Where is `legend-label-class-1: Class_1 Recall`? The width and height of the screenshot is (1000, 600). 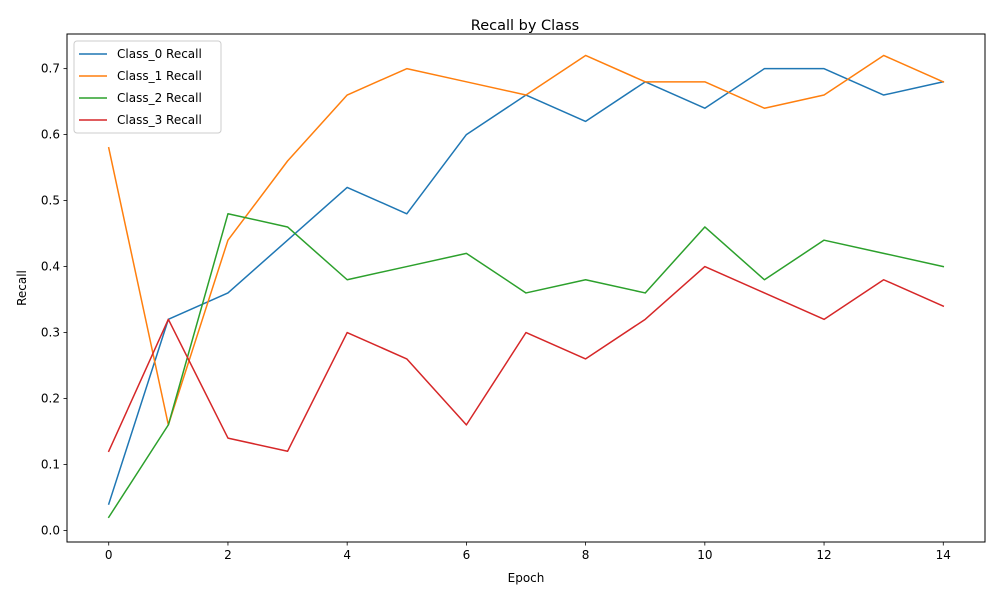
legend-label-class-1: Class_1 Recall is located at coordinates (159, 76).